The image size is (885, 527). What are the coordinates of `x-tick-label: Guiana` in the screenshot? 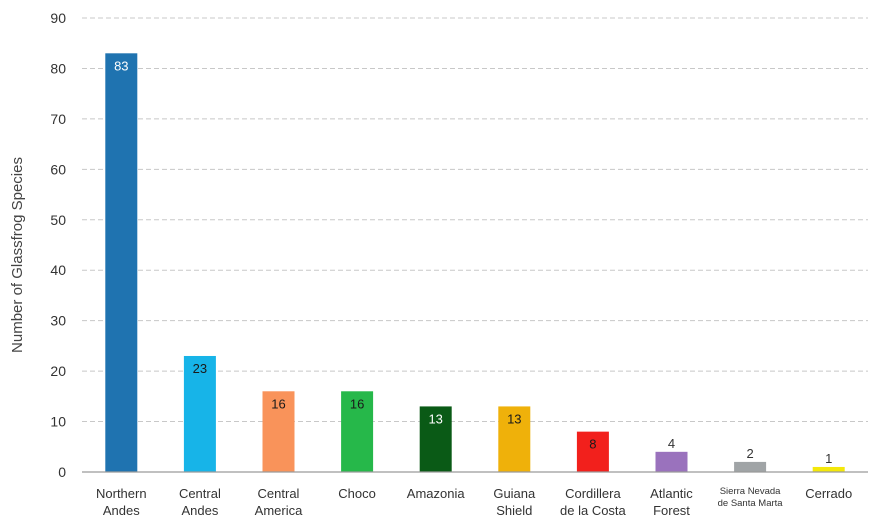 It's located at (514, 493).